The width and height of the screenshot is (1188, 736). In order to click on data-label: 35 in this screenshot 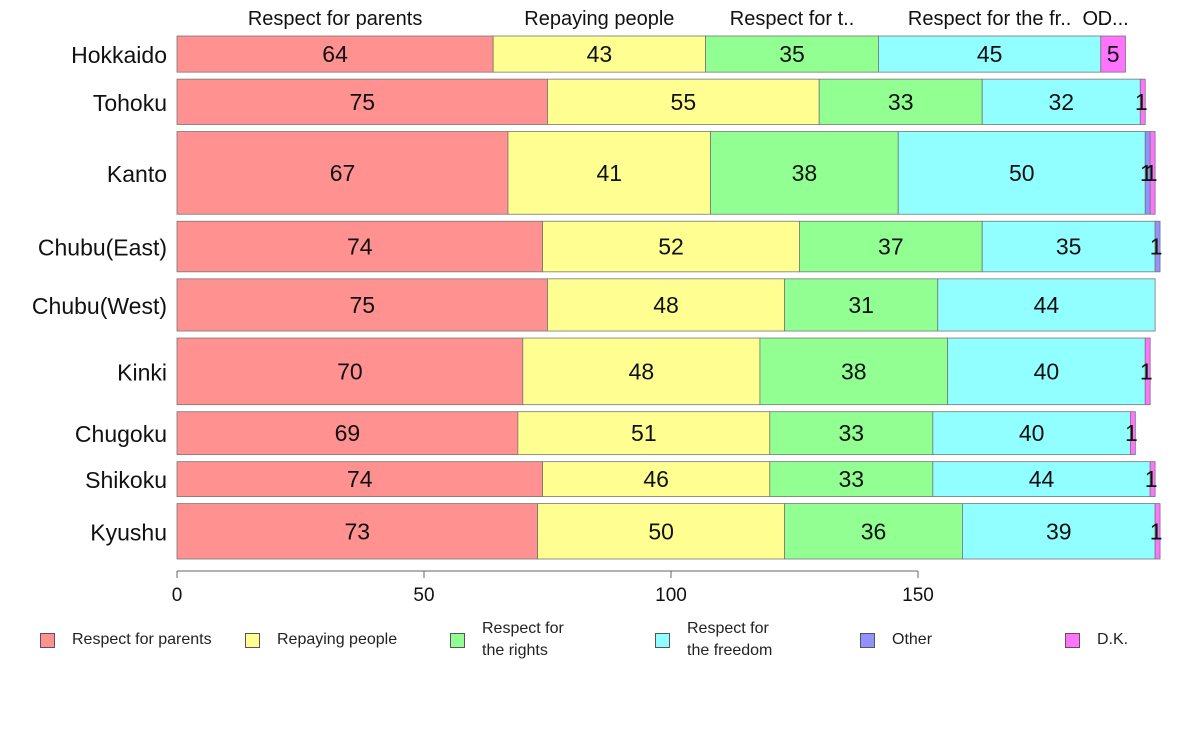, I will do `click(1069, 247)`.